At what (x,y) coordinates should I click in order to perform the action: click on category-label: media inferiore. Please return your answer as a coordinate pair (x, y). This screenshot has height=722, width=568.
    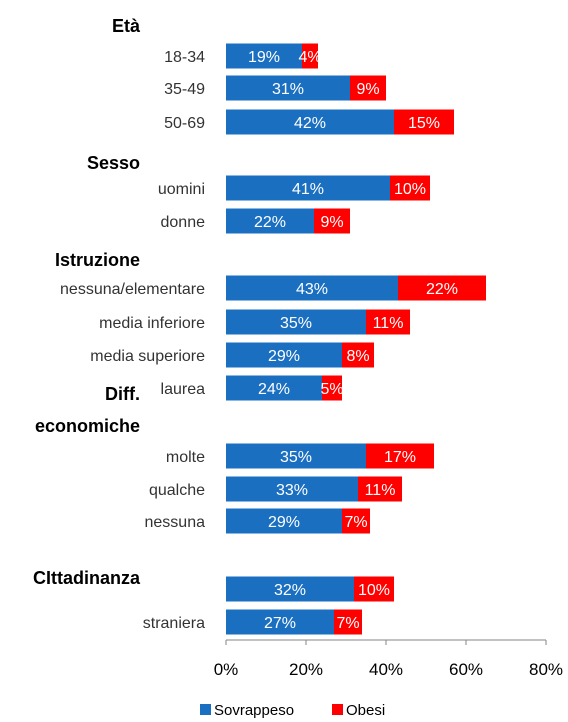
    Looking at the image, I should click on (152, 323).